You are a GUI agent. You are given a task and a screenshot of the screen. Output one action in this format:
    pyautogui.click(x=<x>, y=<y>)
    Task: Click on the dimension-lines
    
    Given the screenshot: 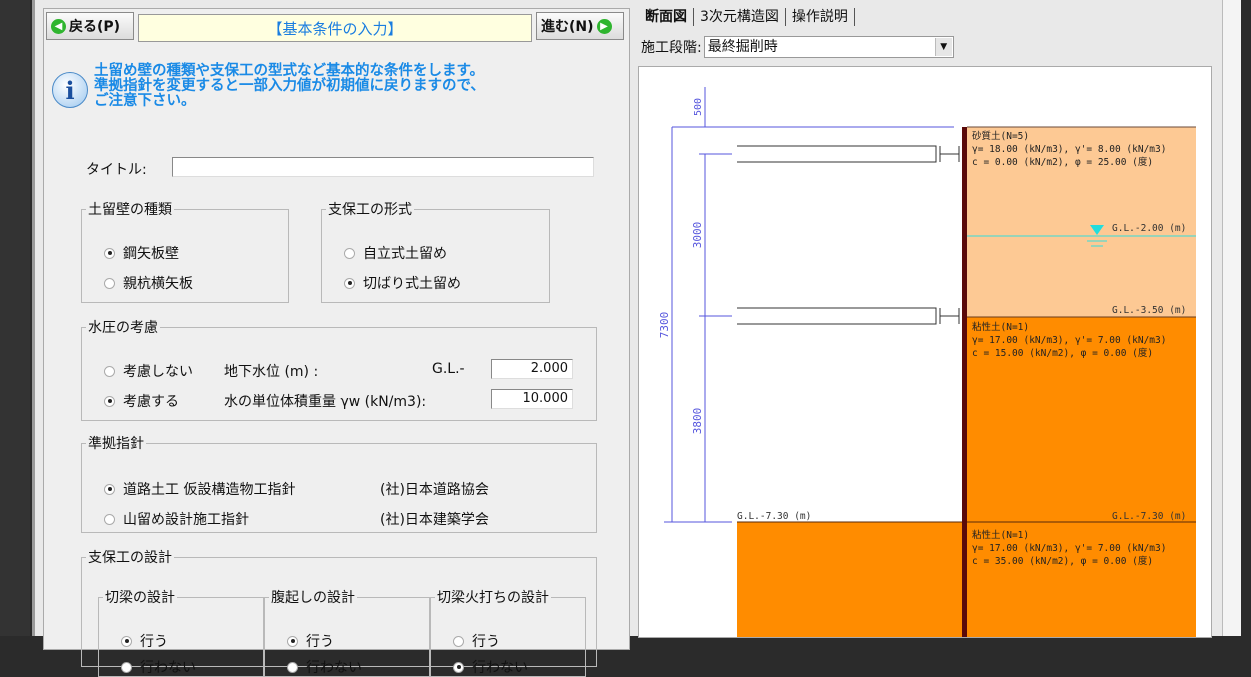 What is the action you would take?
    pyautogui.click(x=809, y=305)
    